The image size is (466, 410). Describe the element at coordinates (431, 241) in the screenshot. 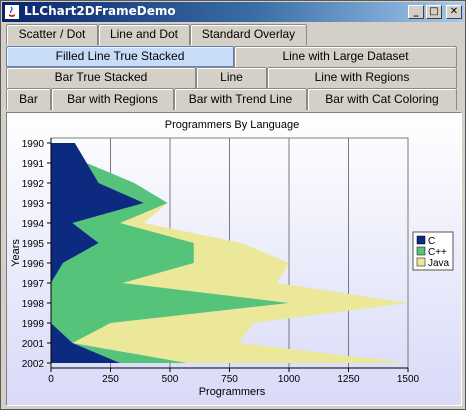

I see `legend-label: C` at that location.